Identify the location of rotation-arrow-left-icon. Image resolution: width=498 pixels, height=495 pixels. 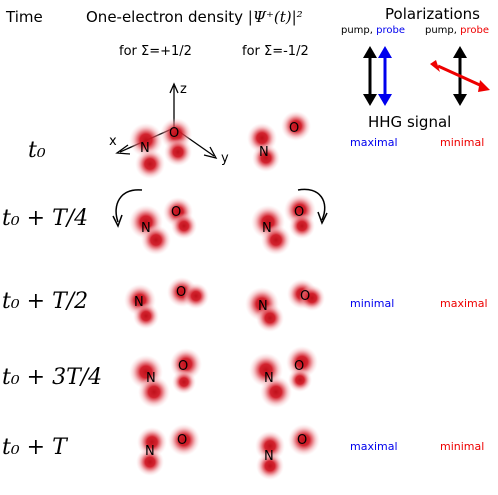
(127, 208).